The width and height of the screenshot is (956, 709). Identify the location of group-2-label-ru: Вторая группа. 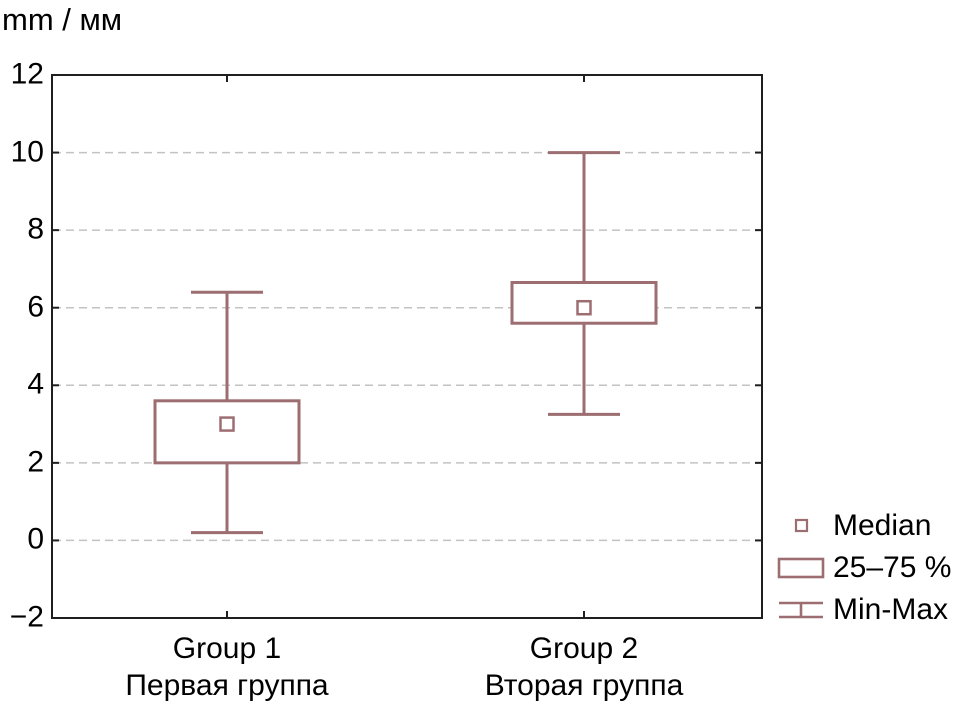
(584, 685).